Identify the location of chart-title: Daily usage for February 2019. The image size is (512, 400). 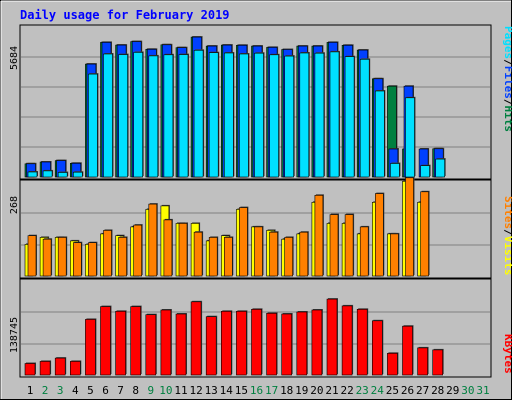
(125, 15).